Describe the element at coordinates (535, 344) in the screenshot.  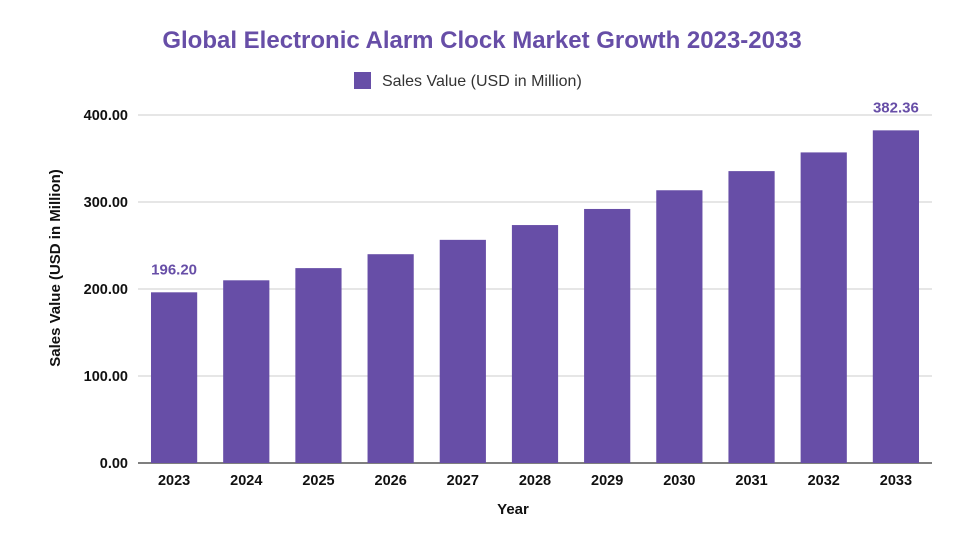
I see `bar-2028` at that location.